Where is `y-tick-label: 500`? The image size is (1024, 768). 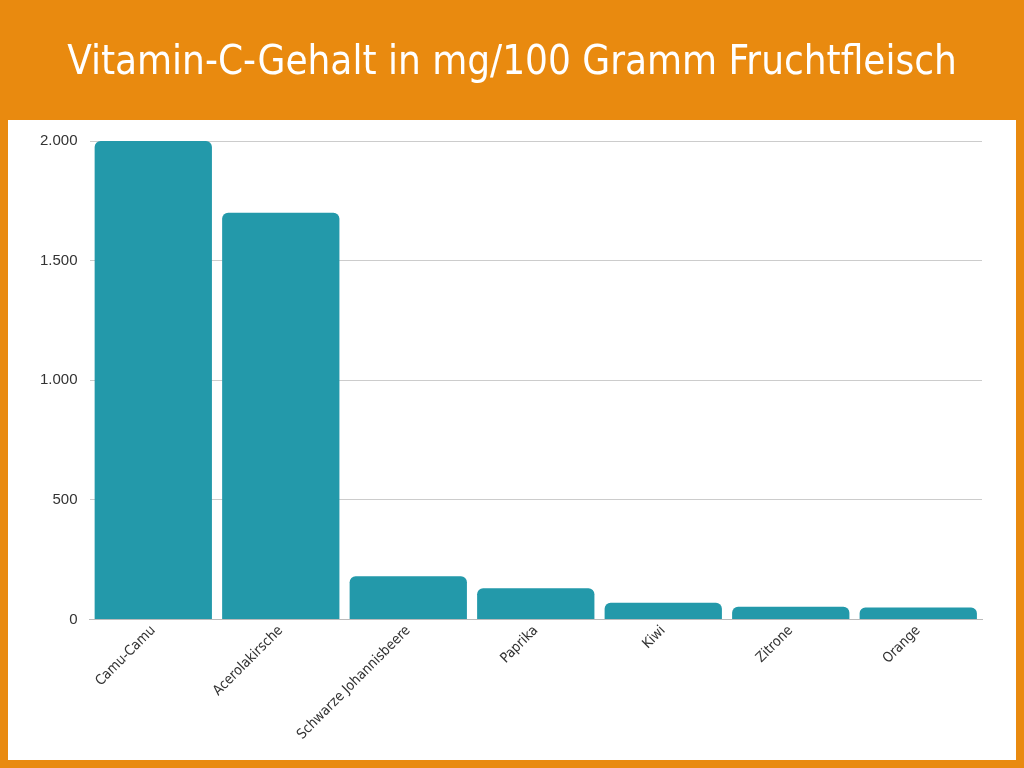 y-tick-label: 500 is located at coordinates (65, 498).